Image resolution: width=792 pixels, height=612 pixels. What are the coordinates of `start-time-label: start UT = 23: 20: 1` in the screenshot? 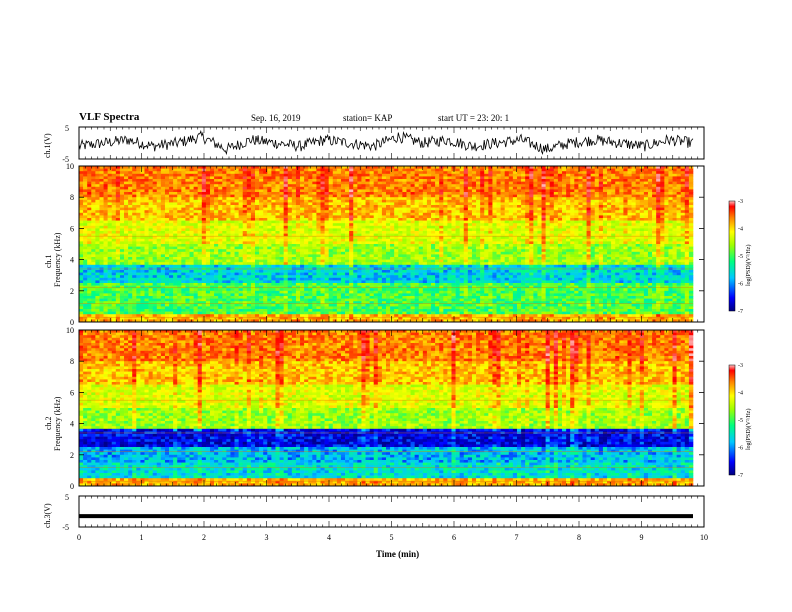 It's located at (474, 118).